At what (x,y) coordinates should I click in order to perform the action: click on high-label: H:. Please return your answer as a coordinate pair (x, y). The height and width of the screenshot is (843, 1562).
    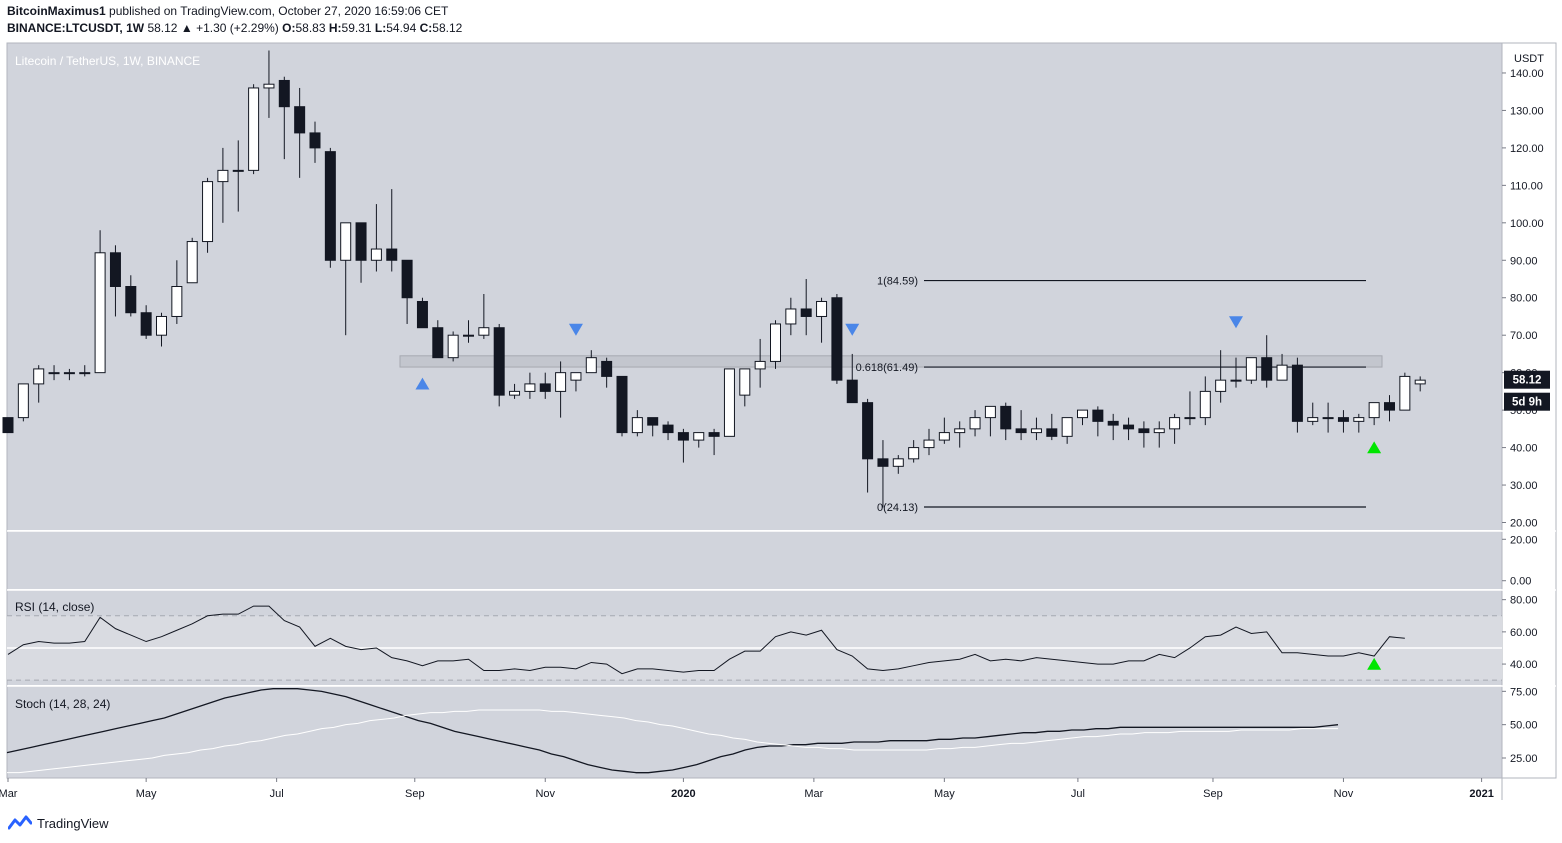
    Looking at the image, I should click on (335, 28).